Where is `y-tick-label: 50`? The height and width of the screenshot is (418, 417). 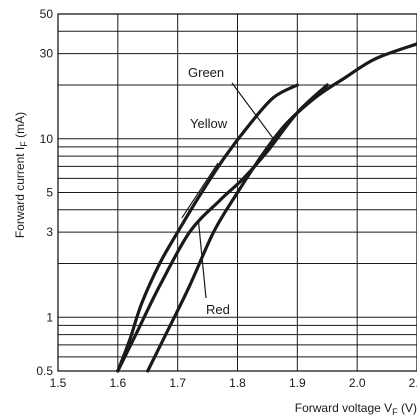 y-tick-label: 50 is located at coordinates (47, 14).